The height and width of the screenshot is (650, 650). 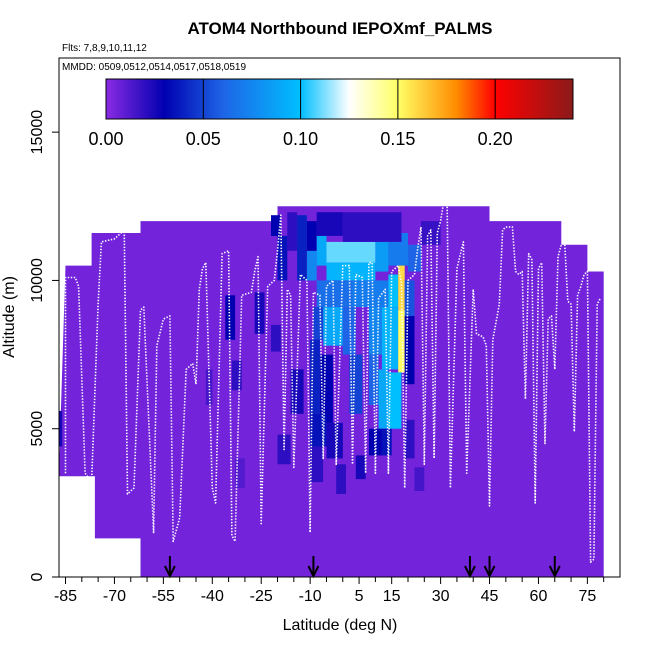 I want to click on x-tick-label: -40, so click(x=212, y=596).